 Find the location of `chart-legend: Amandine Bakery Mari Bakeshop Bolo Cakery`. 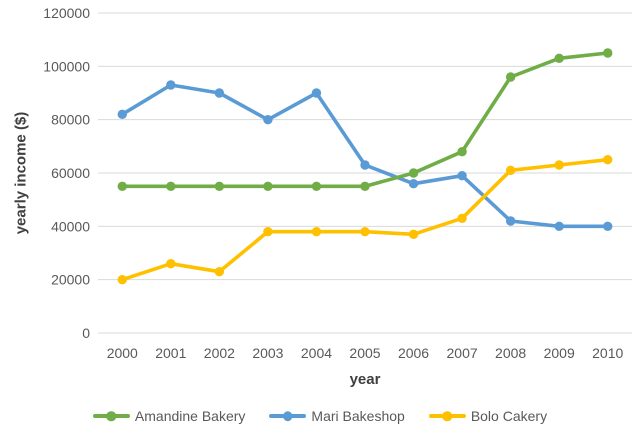

chart-legend: Amandine Bakery Mari Bakeshop Bolo Cakery is located at coordinates (320, 416).